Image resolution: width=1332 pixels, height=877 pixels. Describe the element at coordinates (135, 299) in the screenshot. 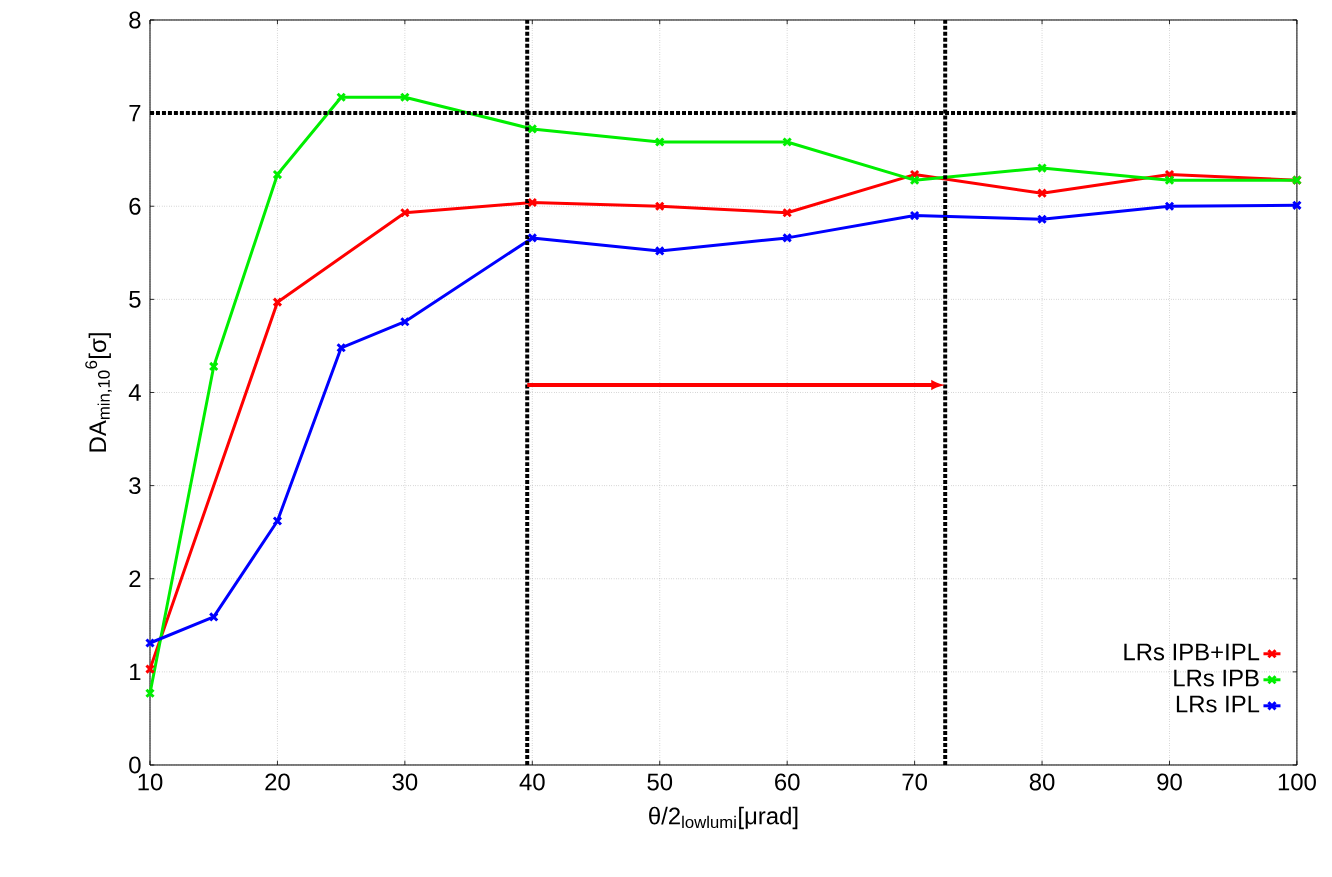

I see `y-tick-label: 5` at that location.